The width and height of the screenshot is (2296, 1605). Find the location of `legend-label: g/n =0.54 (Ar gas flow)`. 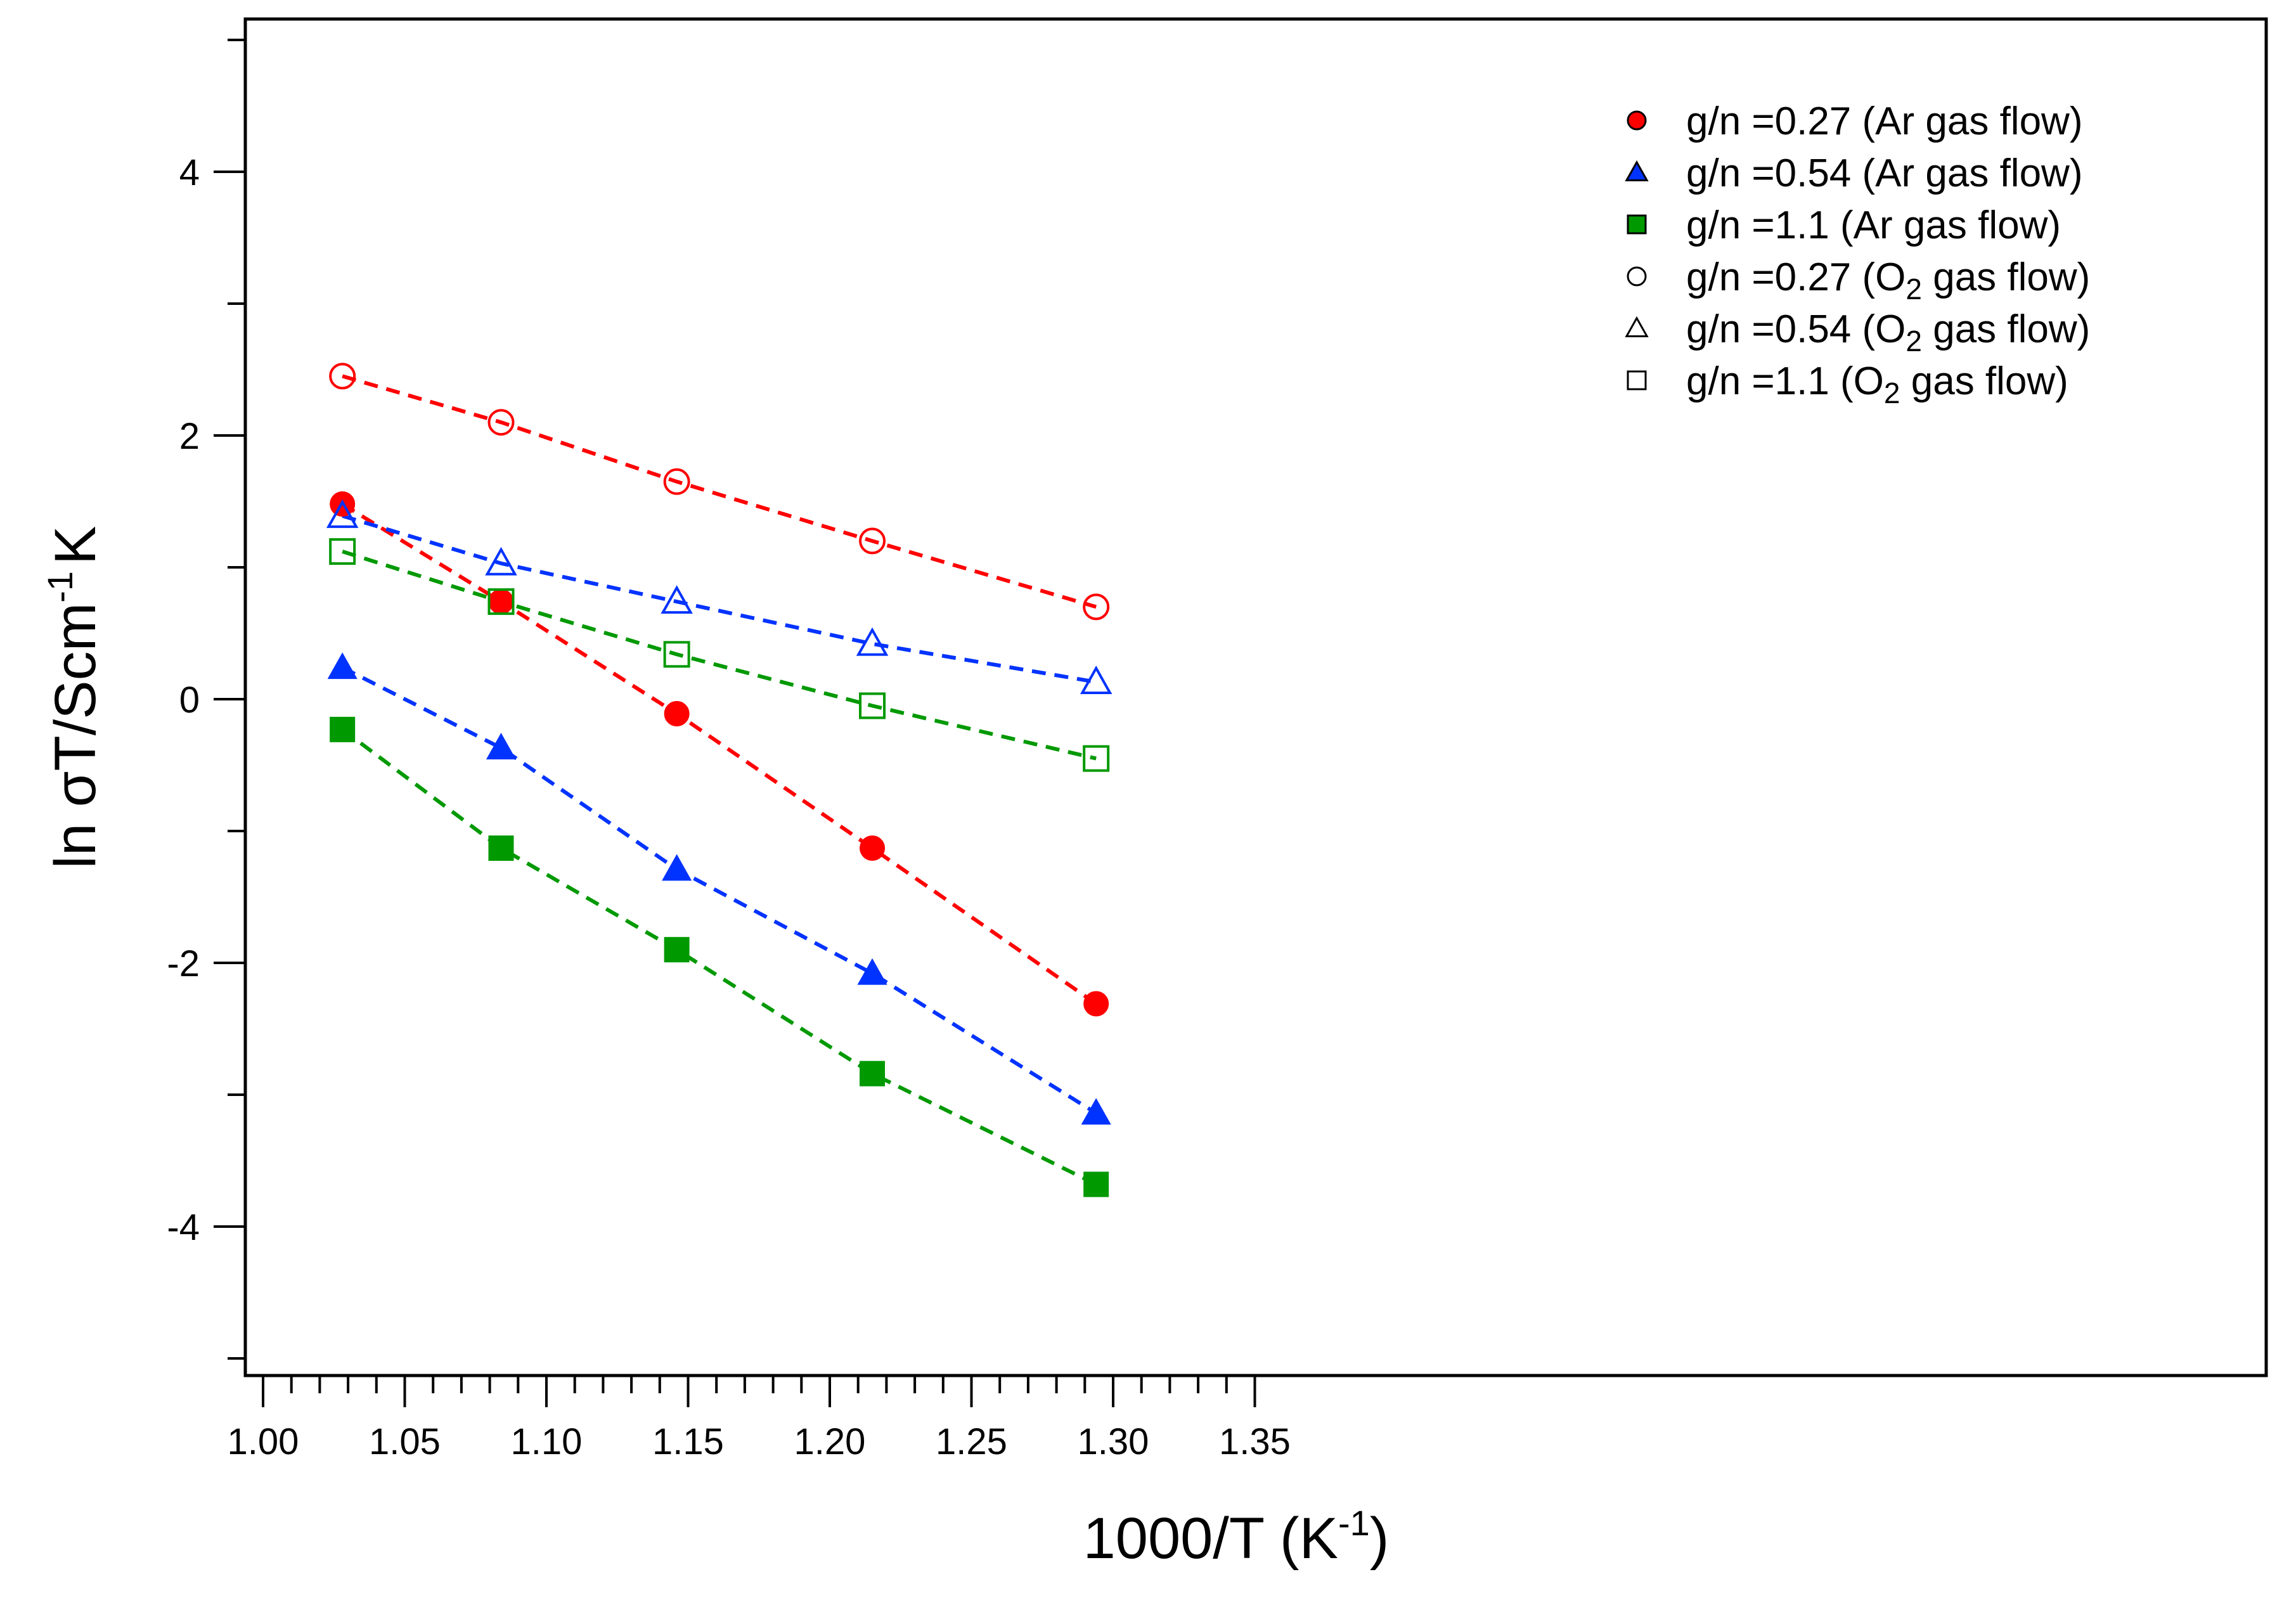

legend-label: g/n =0.54 (Ar gas flow) is located at coordinates (1884, 173).